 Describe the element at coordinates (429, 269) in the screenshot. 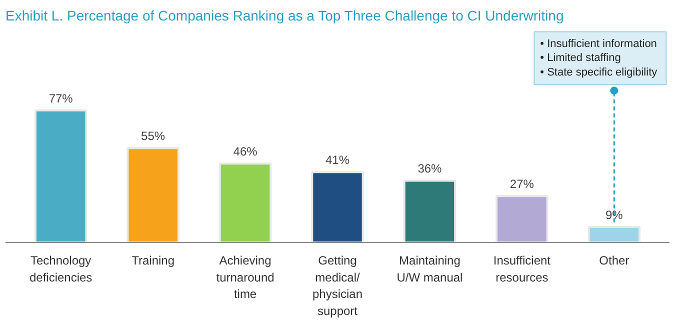

I see `x-tick-label: Maintaining U/W manual` at that location.